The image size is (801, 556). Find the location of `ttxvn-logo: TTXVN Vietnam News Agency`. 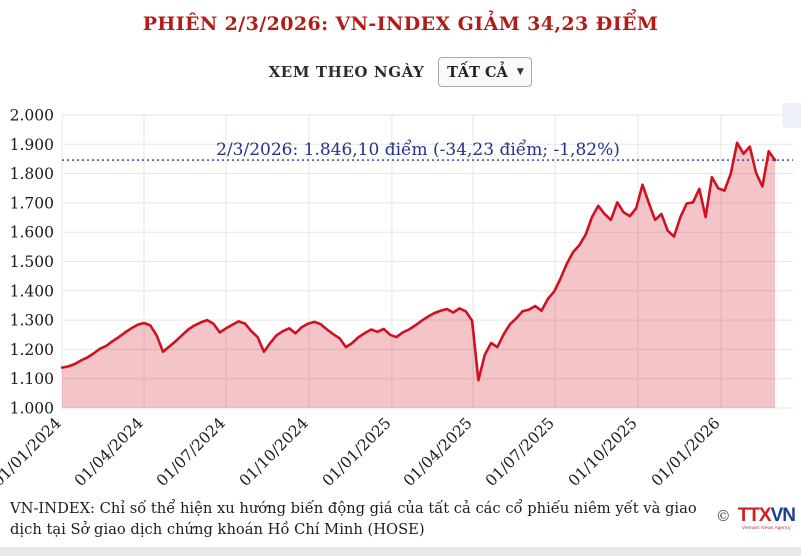

ttxvn-logo: TTXVN Vietnam News Agency is located at coordinates (766, 518).